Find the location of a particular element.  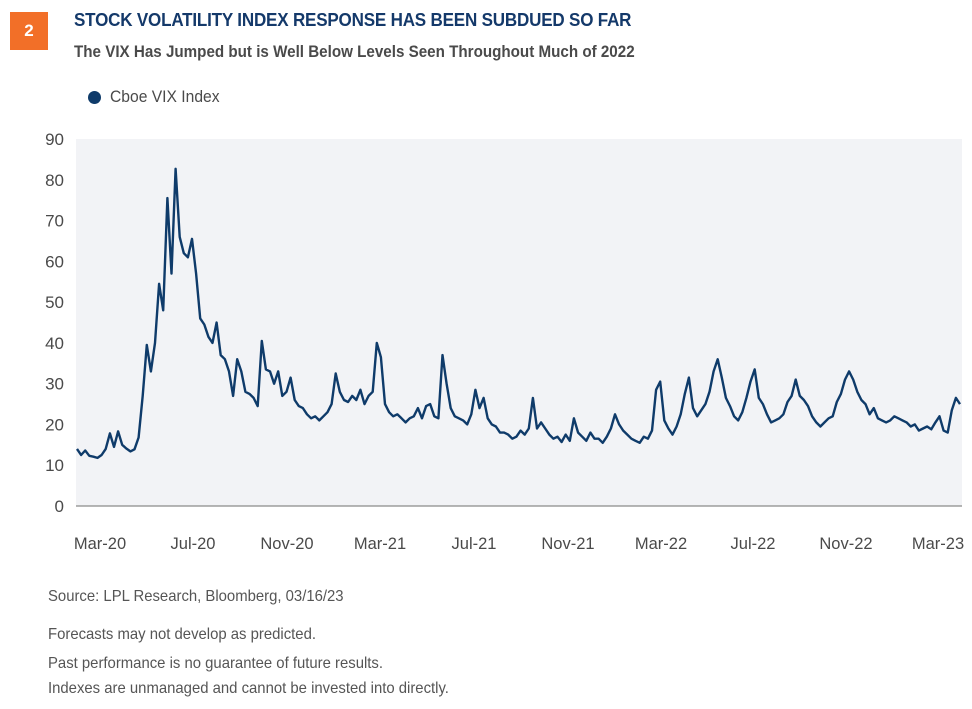

y-tick-label: 90 is located at coordinates (54, 139).